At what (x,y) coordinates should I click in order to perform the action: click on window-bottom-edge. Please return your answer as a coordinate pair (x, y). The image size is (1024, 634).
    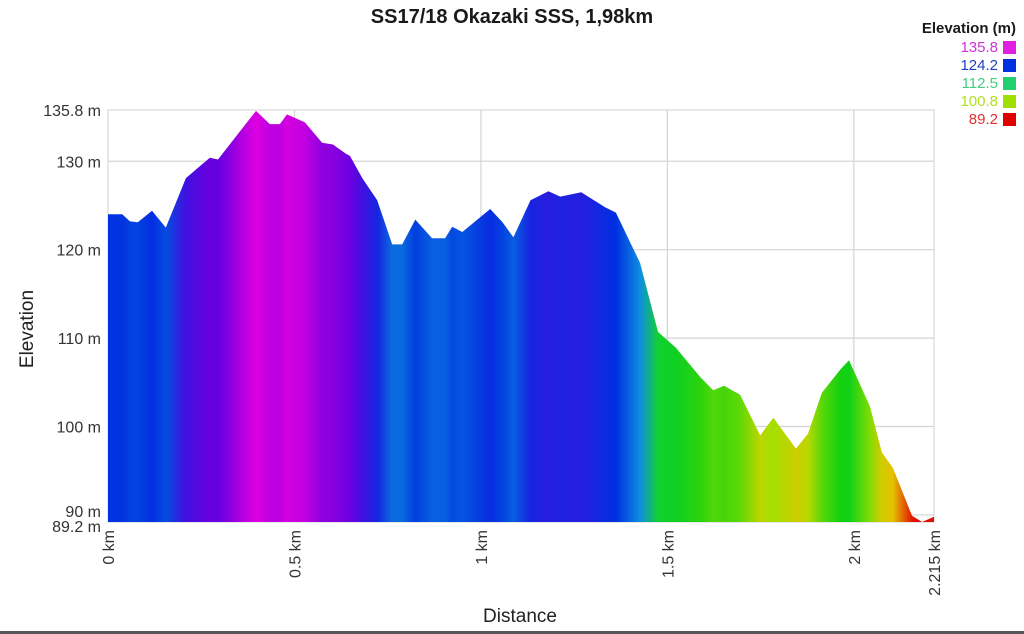
    Looking at the image, I should click on (512, 632).